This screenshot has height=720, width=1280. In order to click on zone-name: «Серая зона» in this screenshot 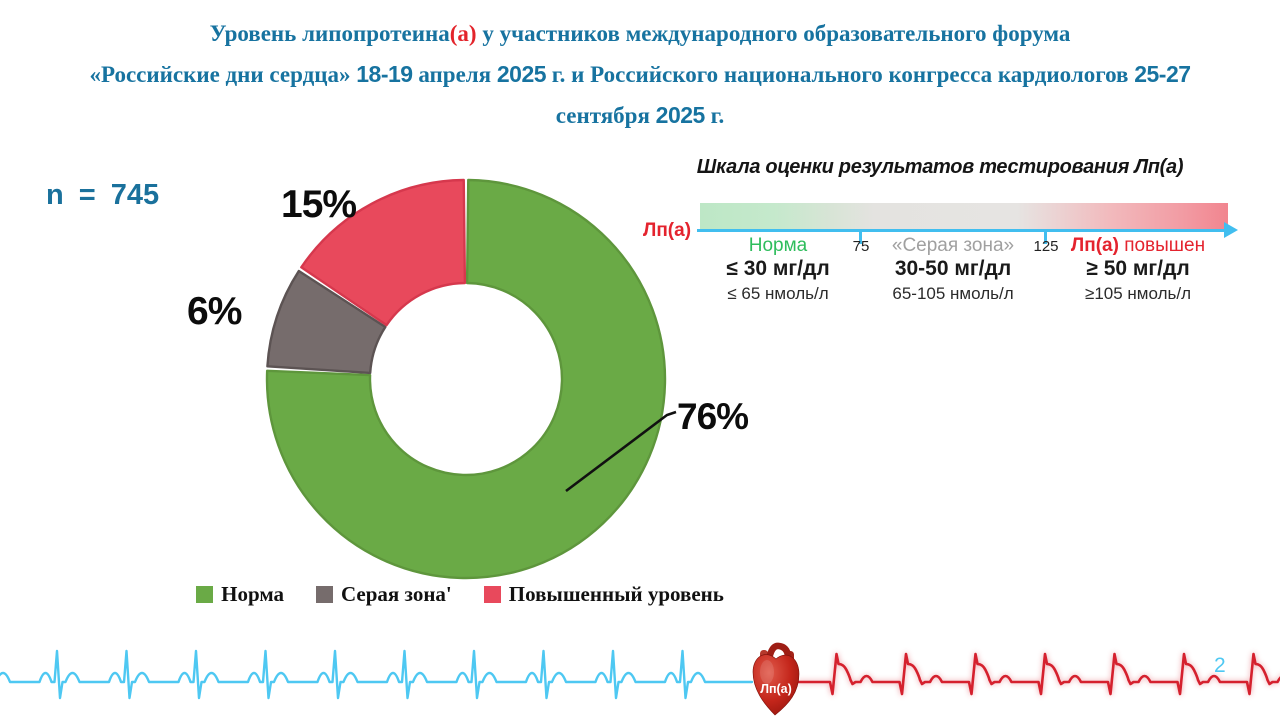, I will do `click(953, 245)`.